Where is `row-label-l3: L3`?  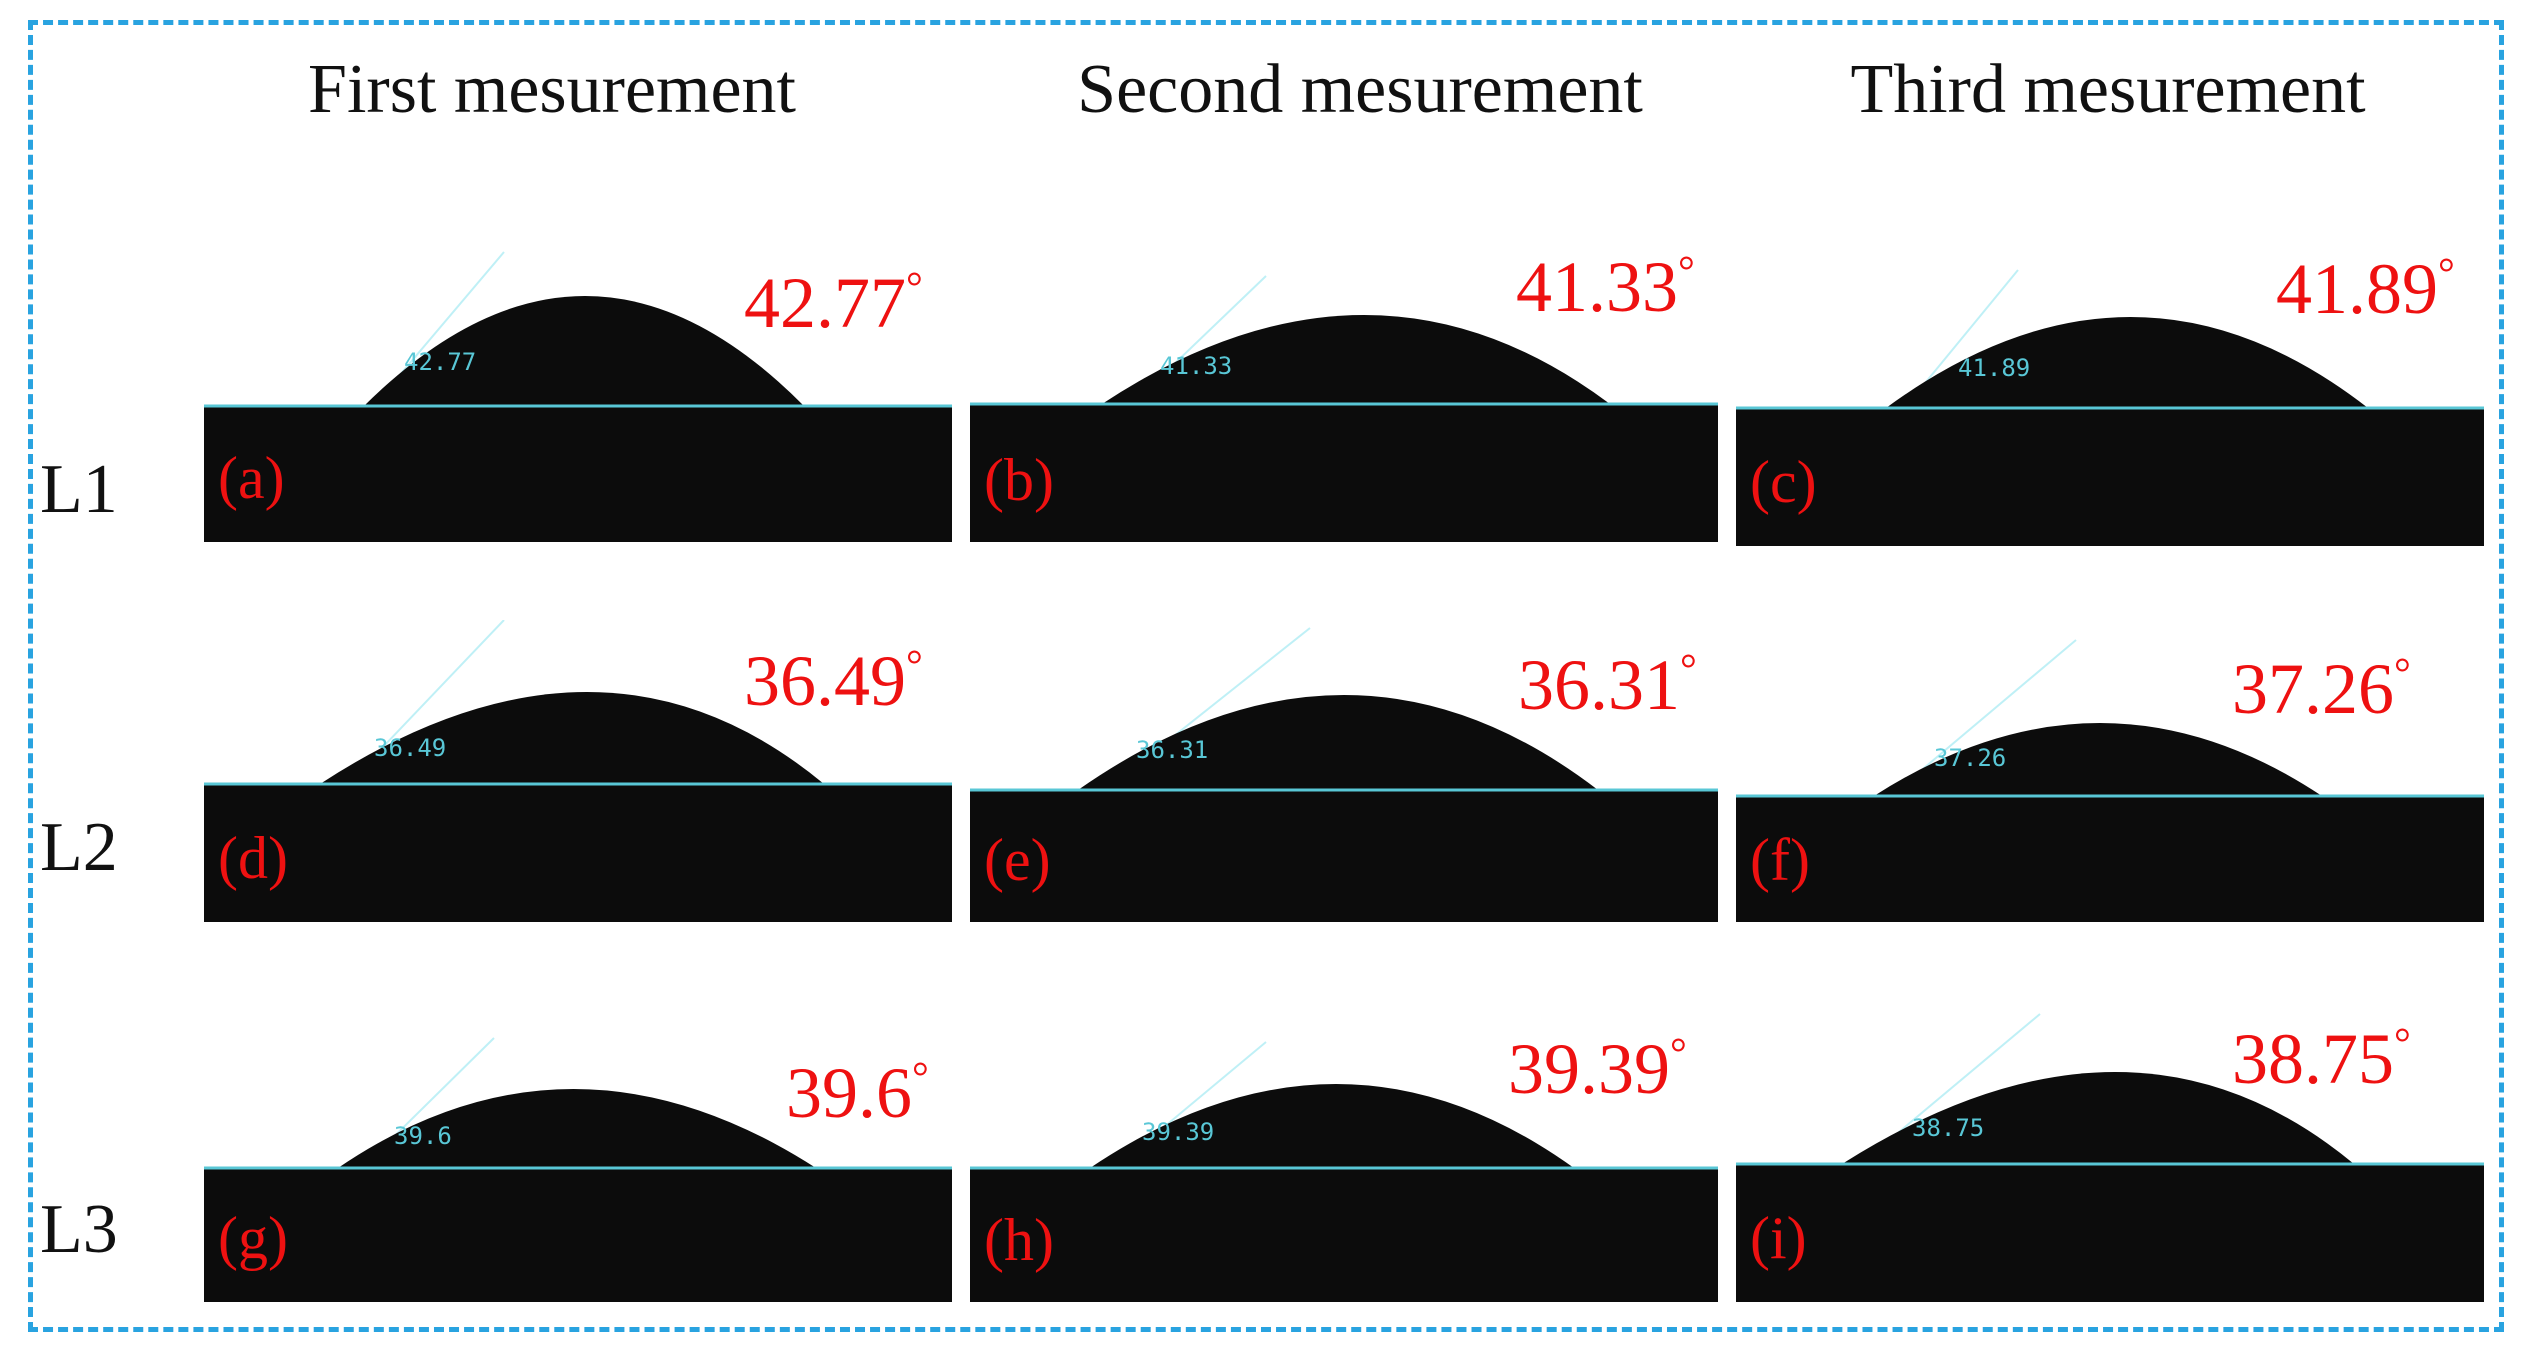
row-label-l3: L3 is located at coordinates (79, 1229).